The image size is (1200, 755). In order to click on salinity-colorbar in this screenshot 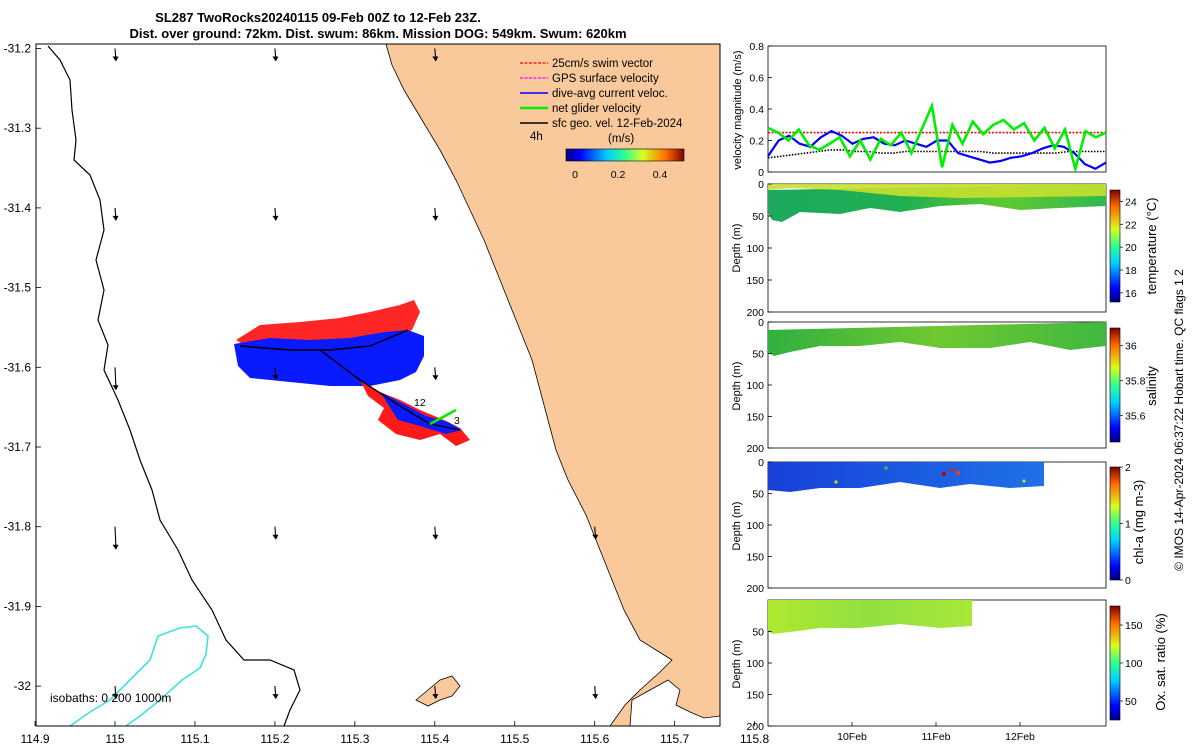, I will do `click(1115, 385)`.